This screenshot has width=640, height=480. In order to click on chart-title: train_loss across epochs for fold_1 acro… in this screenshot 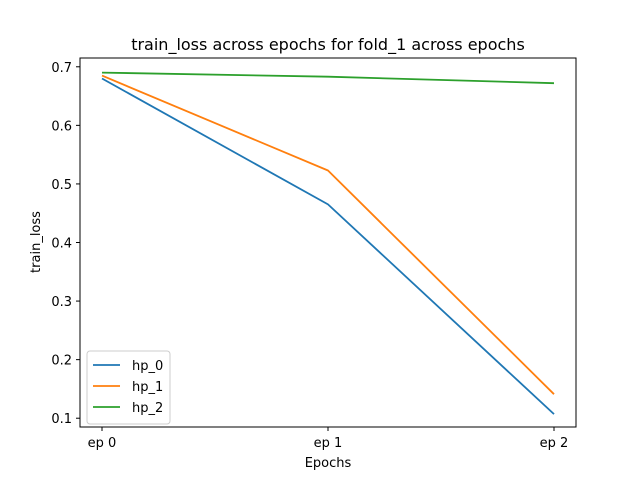, I will do `click(328, 45)`.